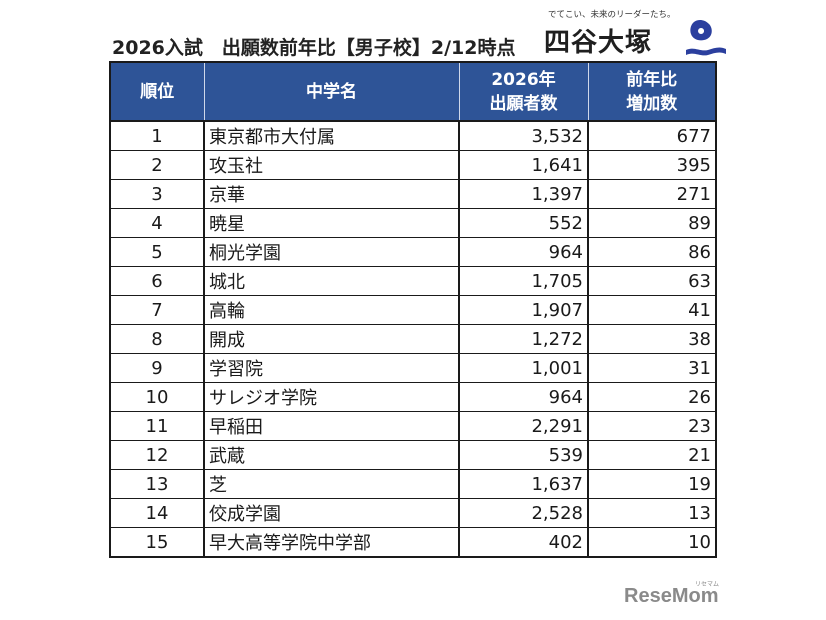  What do you see at coordinates (331, 368) in the screenshot?
I see `school-name-cell: 学習院` at bounding box center [331, 368].